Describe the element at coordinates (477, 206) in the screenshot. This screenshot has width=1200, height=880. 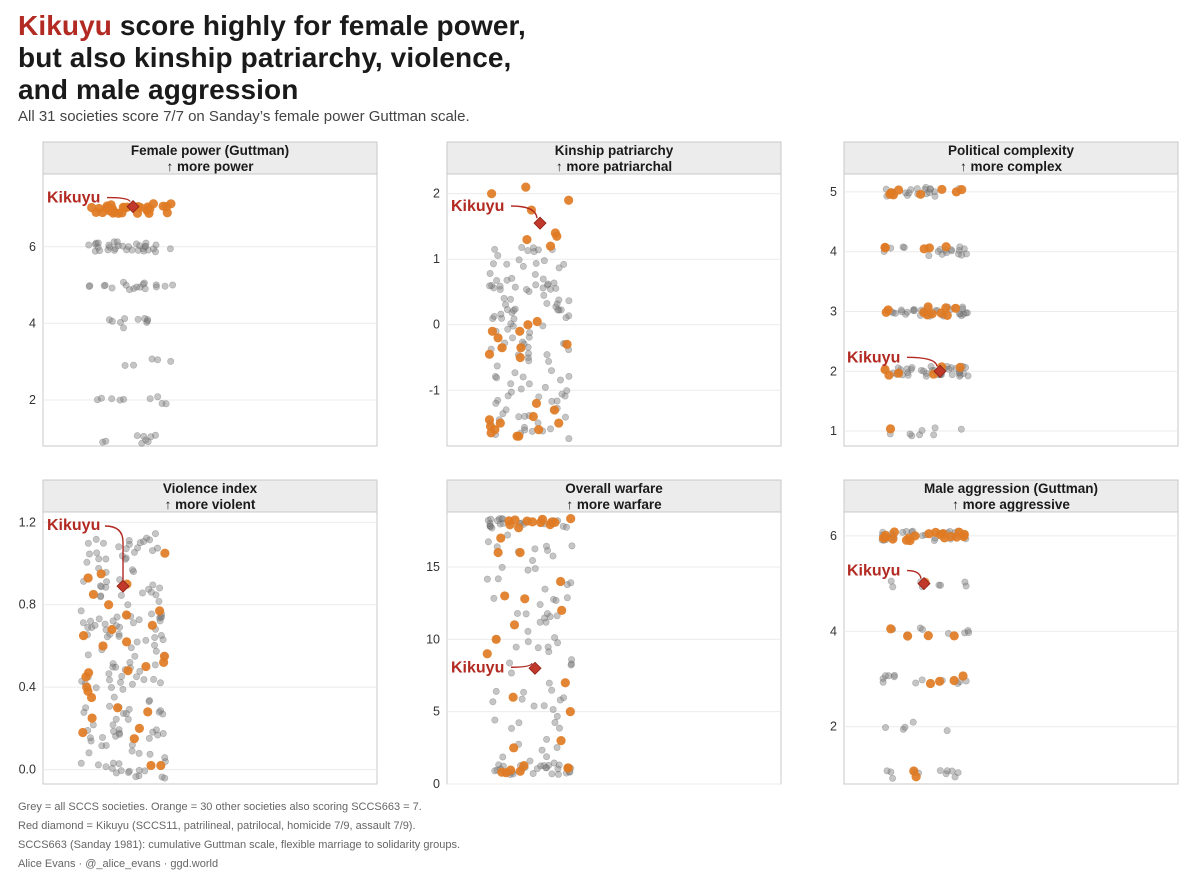
I see `kikuyu-label: Kikuyu` at that location.